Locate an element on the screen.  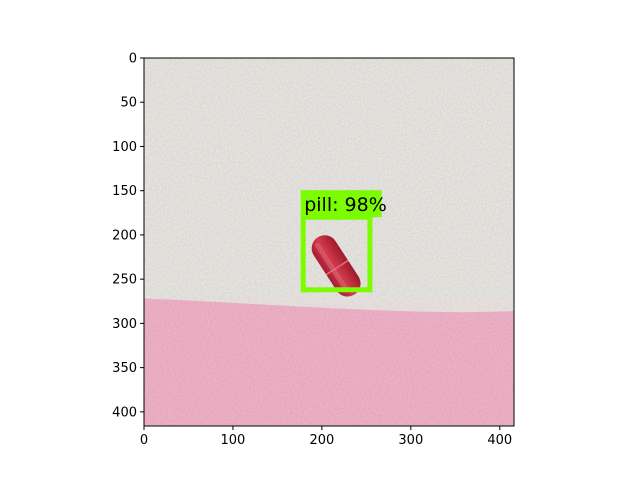
detection-label-background is located at coordinates (341, 204).